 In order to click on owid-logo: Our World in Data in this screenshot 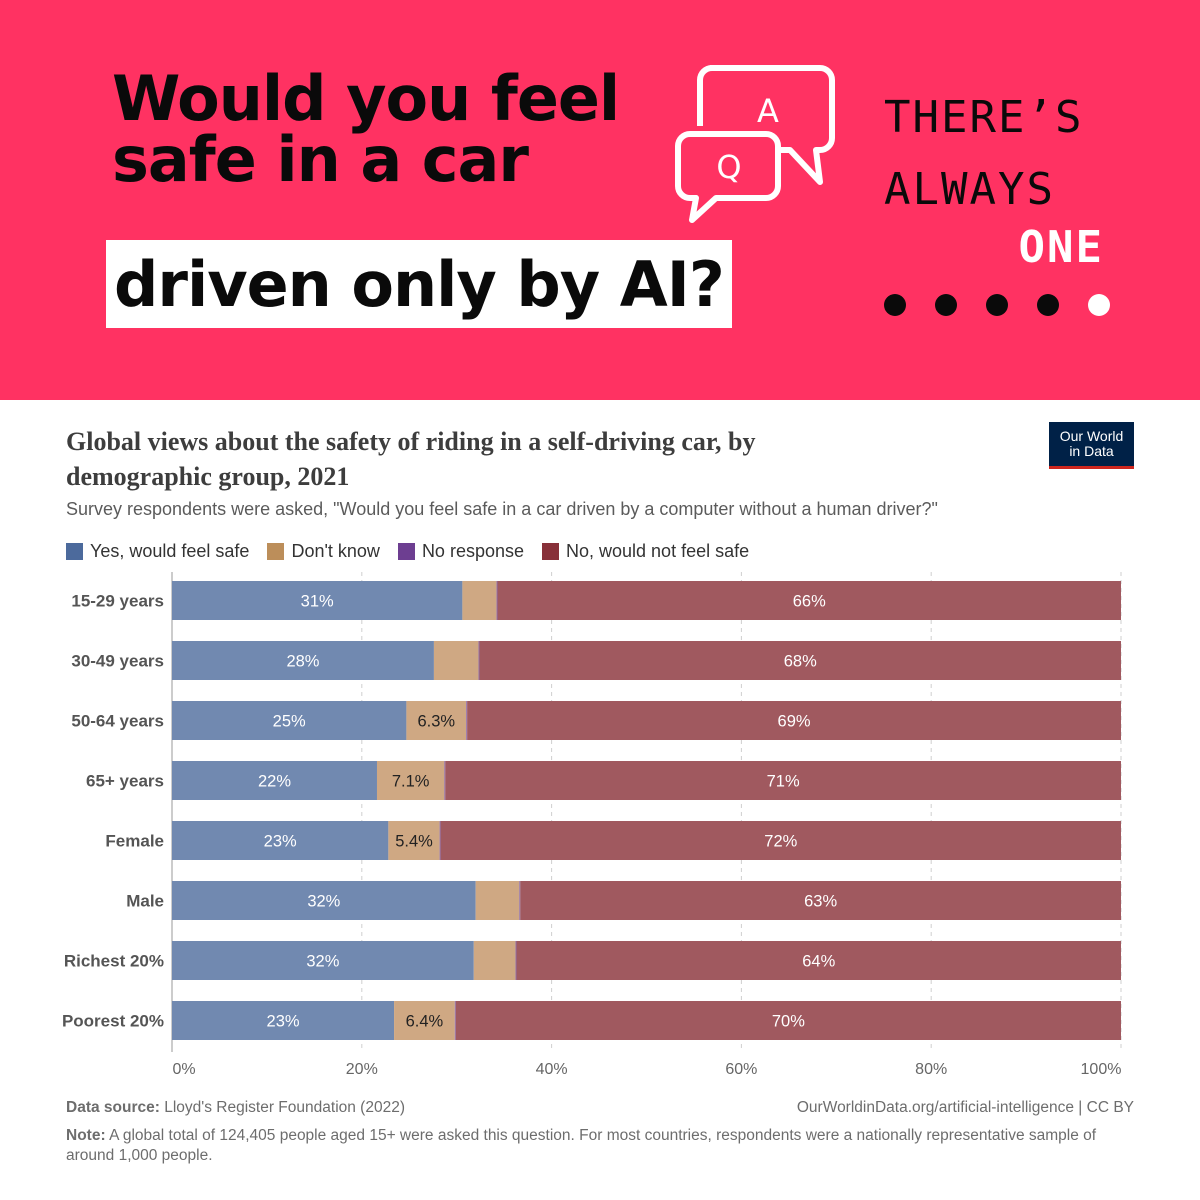, I will do `click(1091, 445)`.